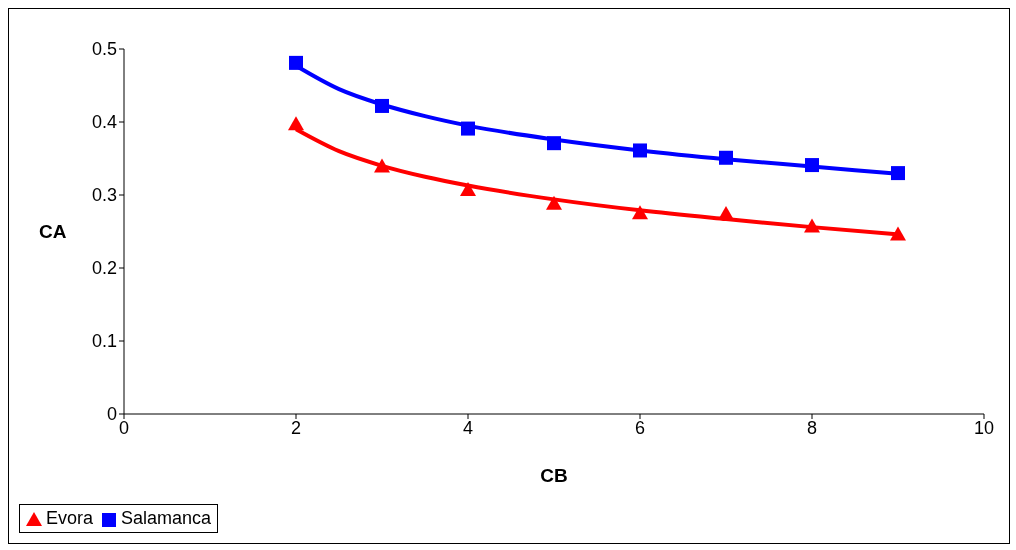 The image size is (1016, 550). I want to click on y-tick-label: 0.4, so click(104, 122).